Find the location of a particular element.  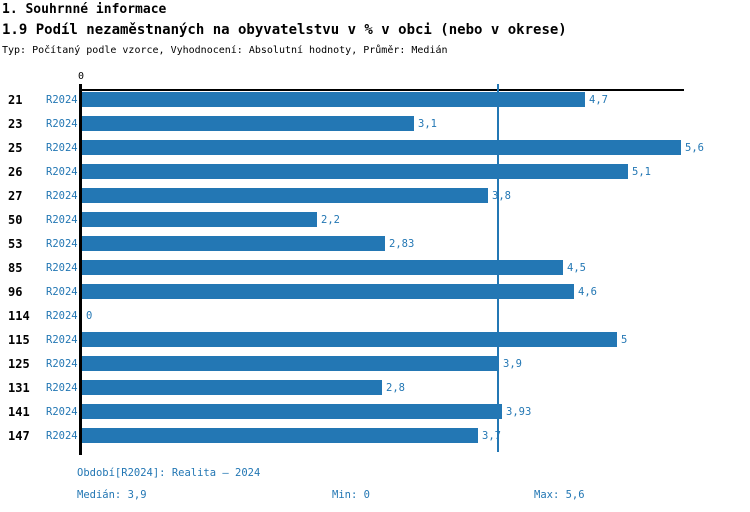

chart-row: 26 R2024 5,1 is located at coordinates (375, 172).